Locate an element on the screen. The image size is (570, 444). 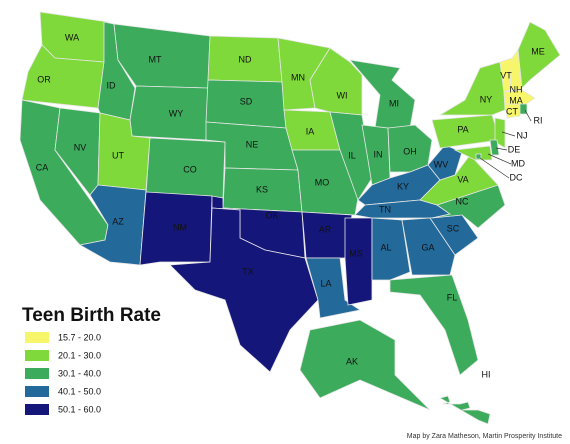
state-label: NE is located at coordinates (252, 144).